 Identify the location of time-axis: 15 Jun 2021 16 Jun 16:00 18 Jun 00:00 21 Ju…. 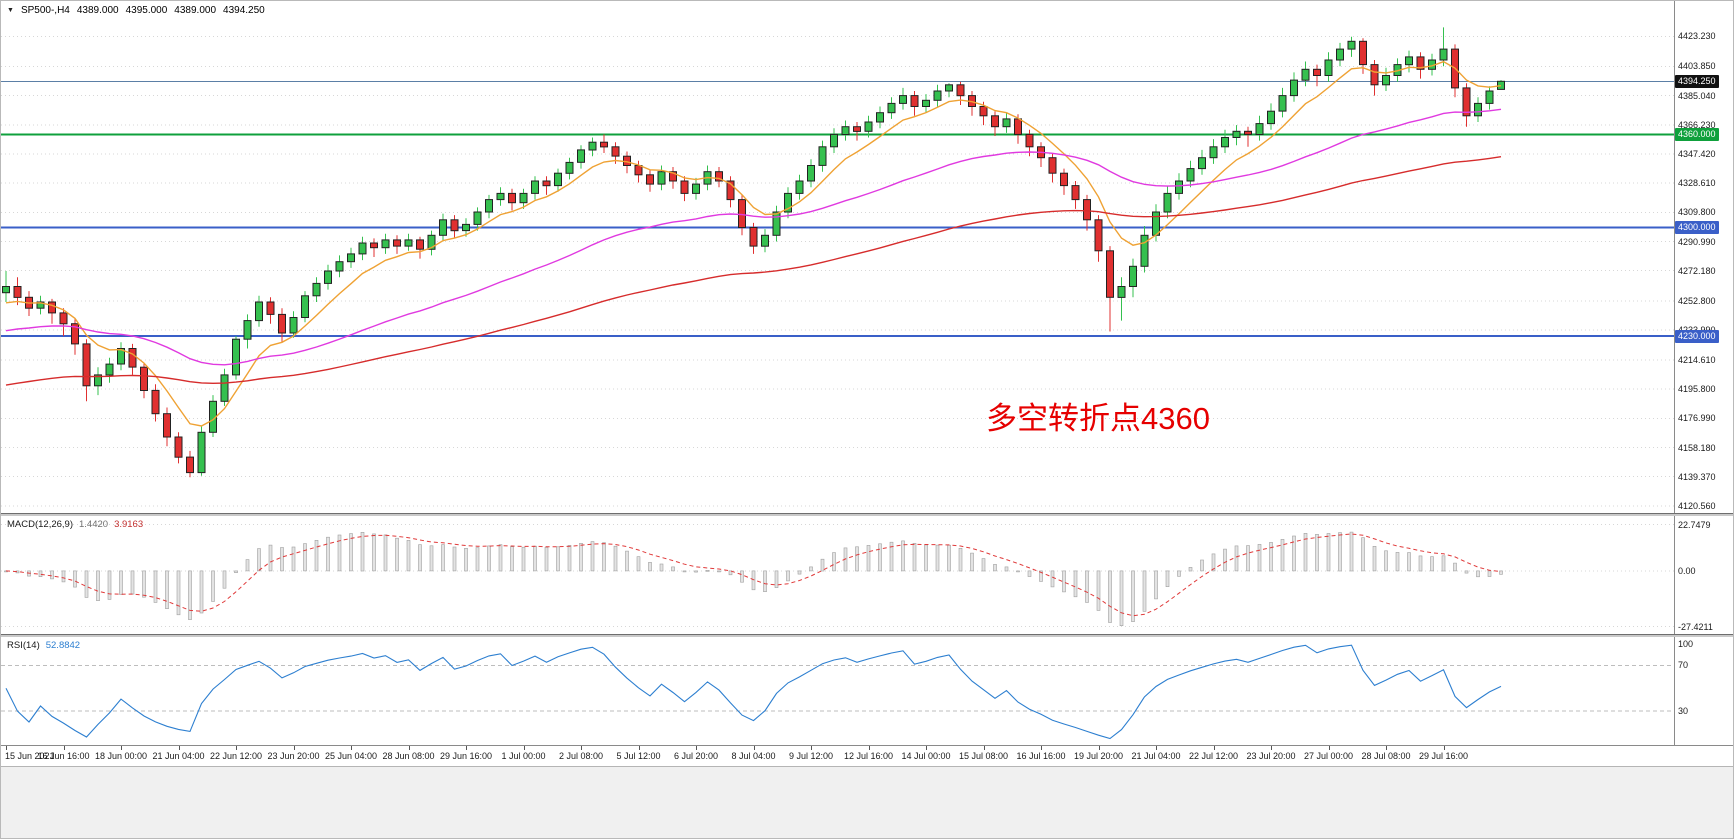
(867, 755).